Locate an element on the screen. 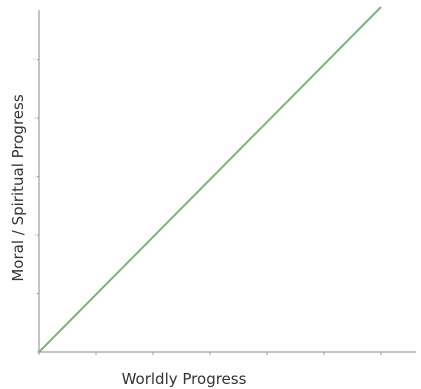  y-tick-label: 1 is located at coordinates (35, 294).